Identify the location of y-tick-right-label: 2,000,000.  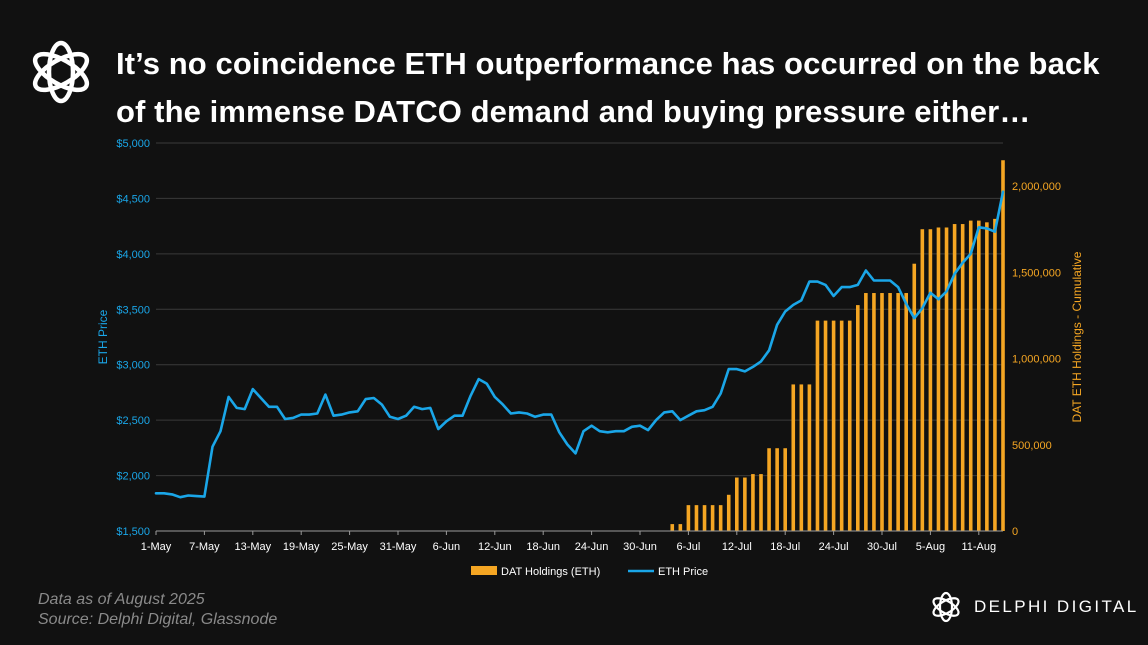
(1036, 187).